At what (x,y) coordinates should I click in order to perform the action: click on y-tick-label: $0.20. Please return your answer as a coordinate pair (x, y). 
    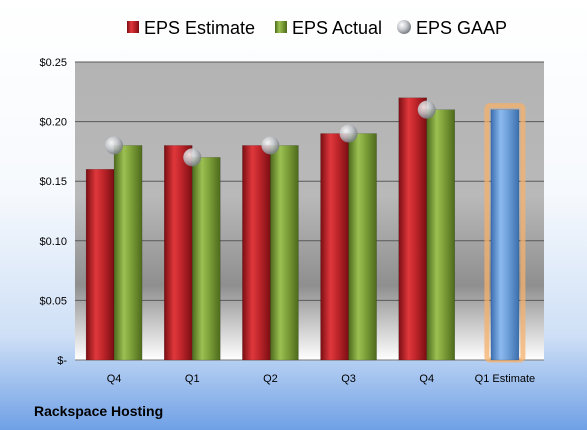
    Looking at the image, I should click on (53, 123).